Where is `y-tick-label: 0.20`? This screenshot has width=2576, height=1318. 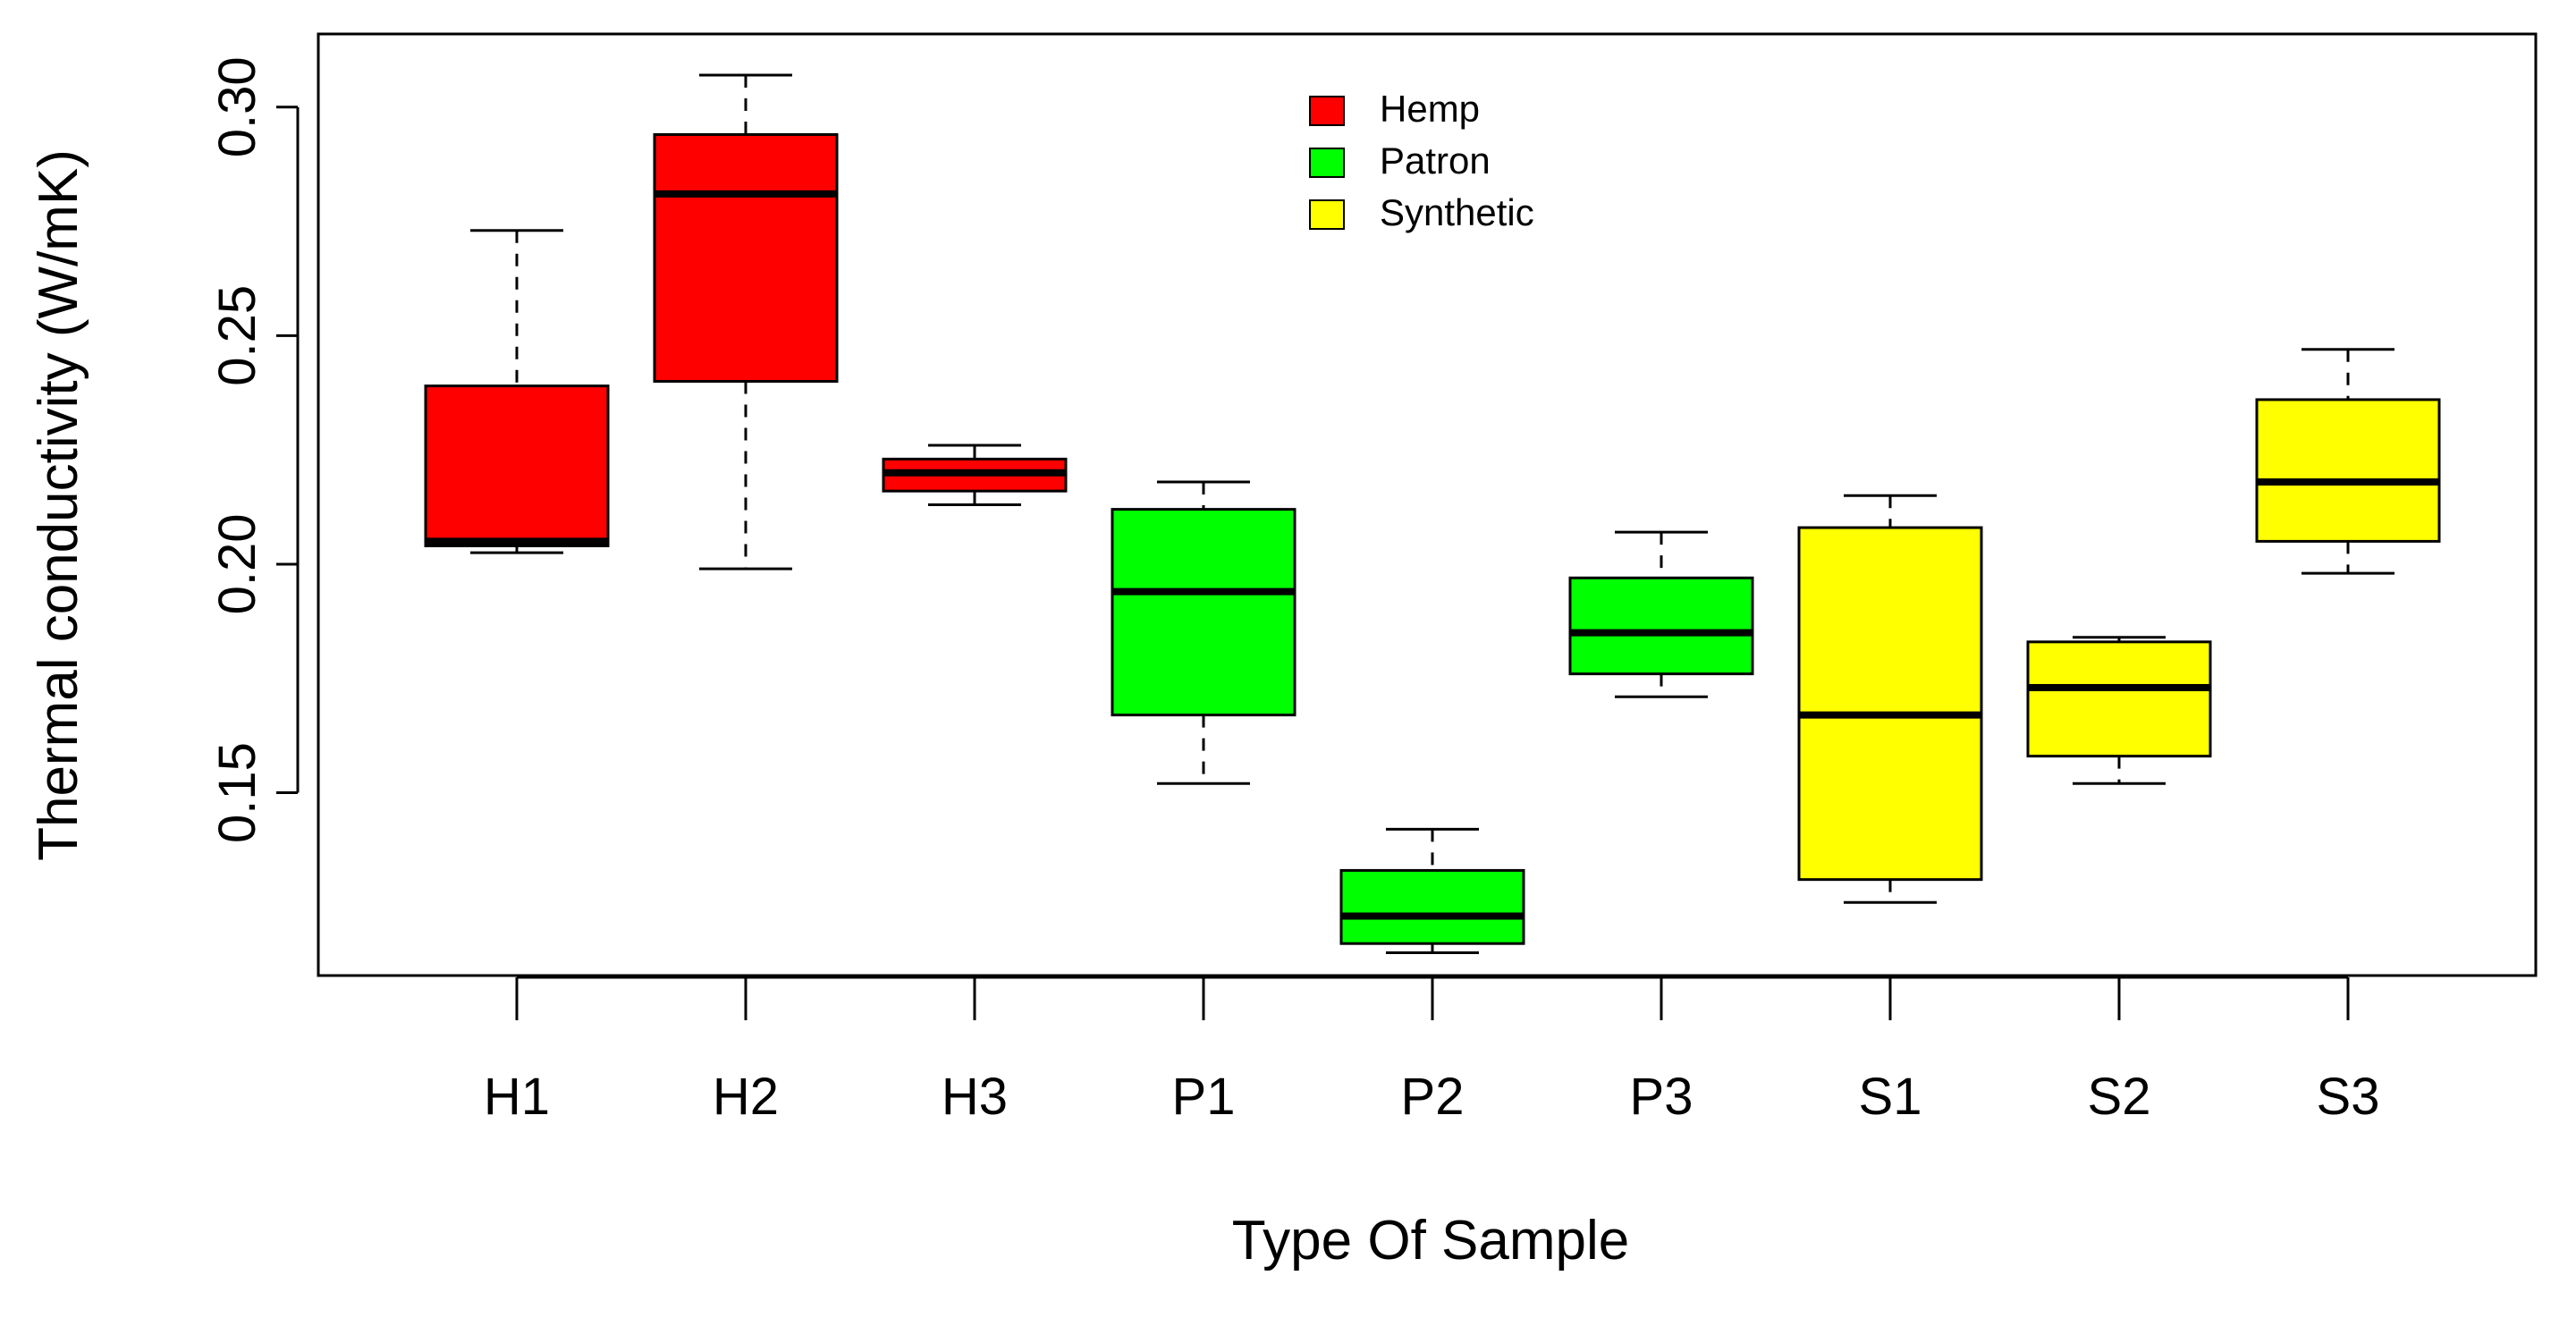
y-tick-label: 0.20 is located at coordinates (237, 565).